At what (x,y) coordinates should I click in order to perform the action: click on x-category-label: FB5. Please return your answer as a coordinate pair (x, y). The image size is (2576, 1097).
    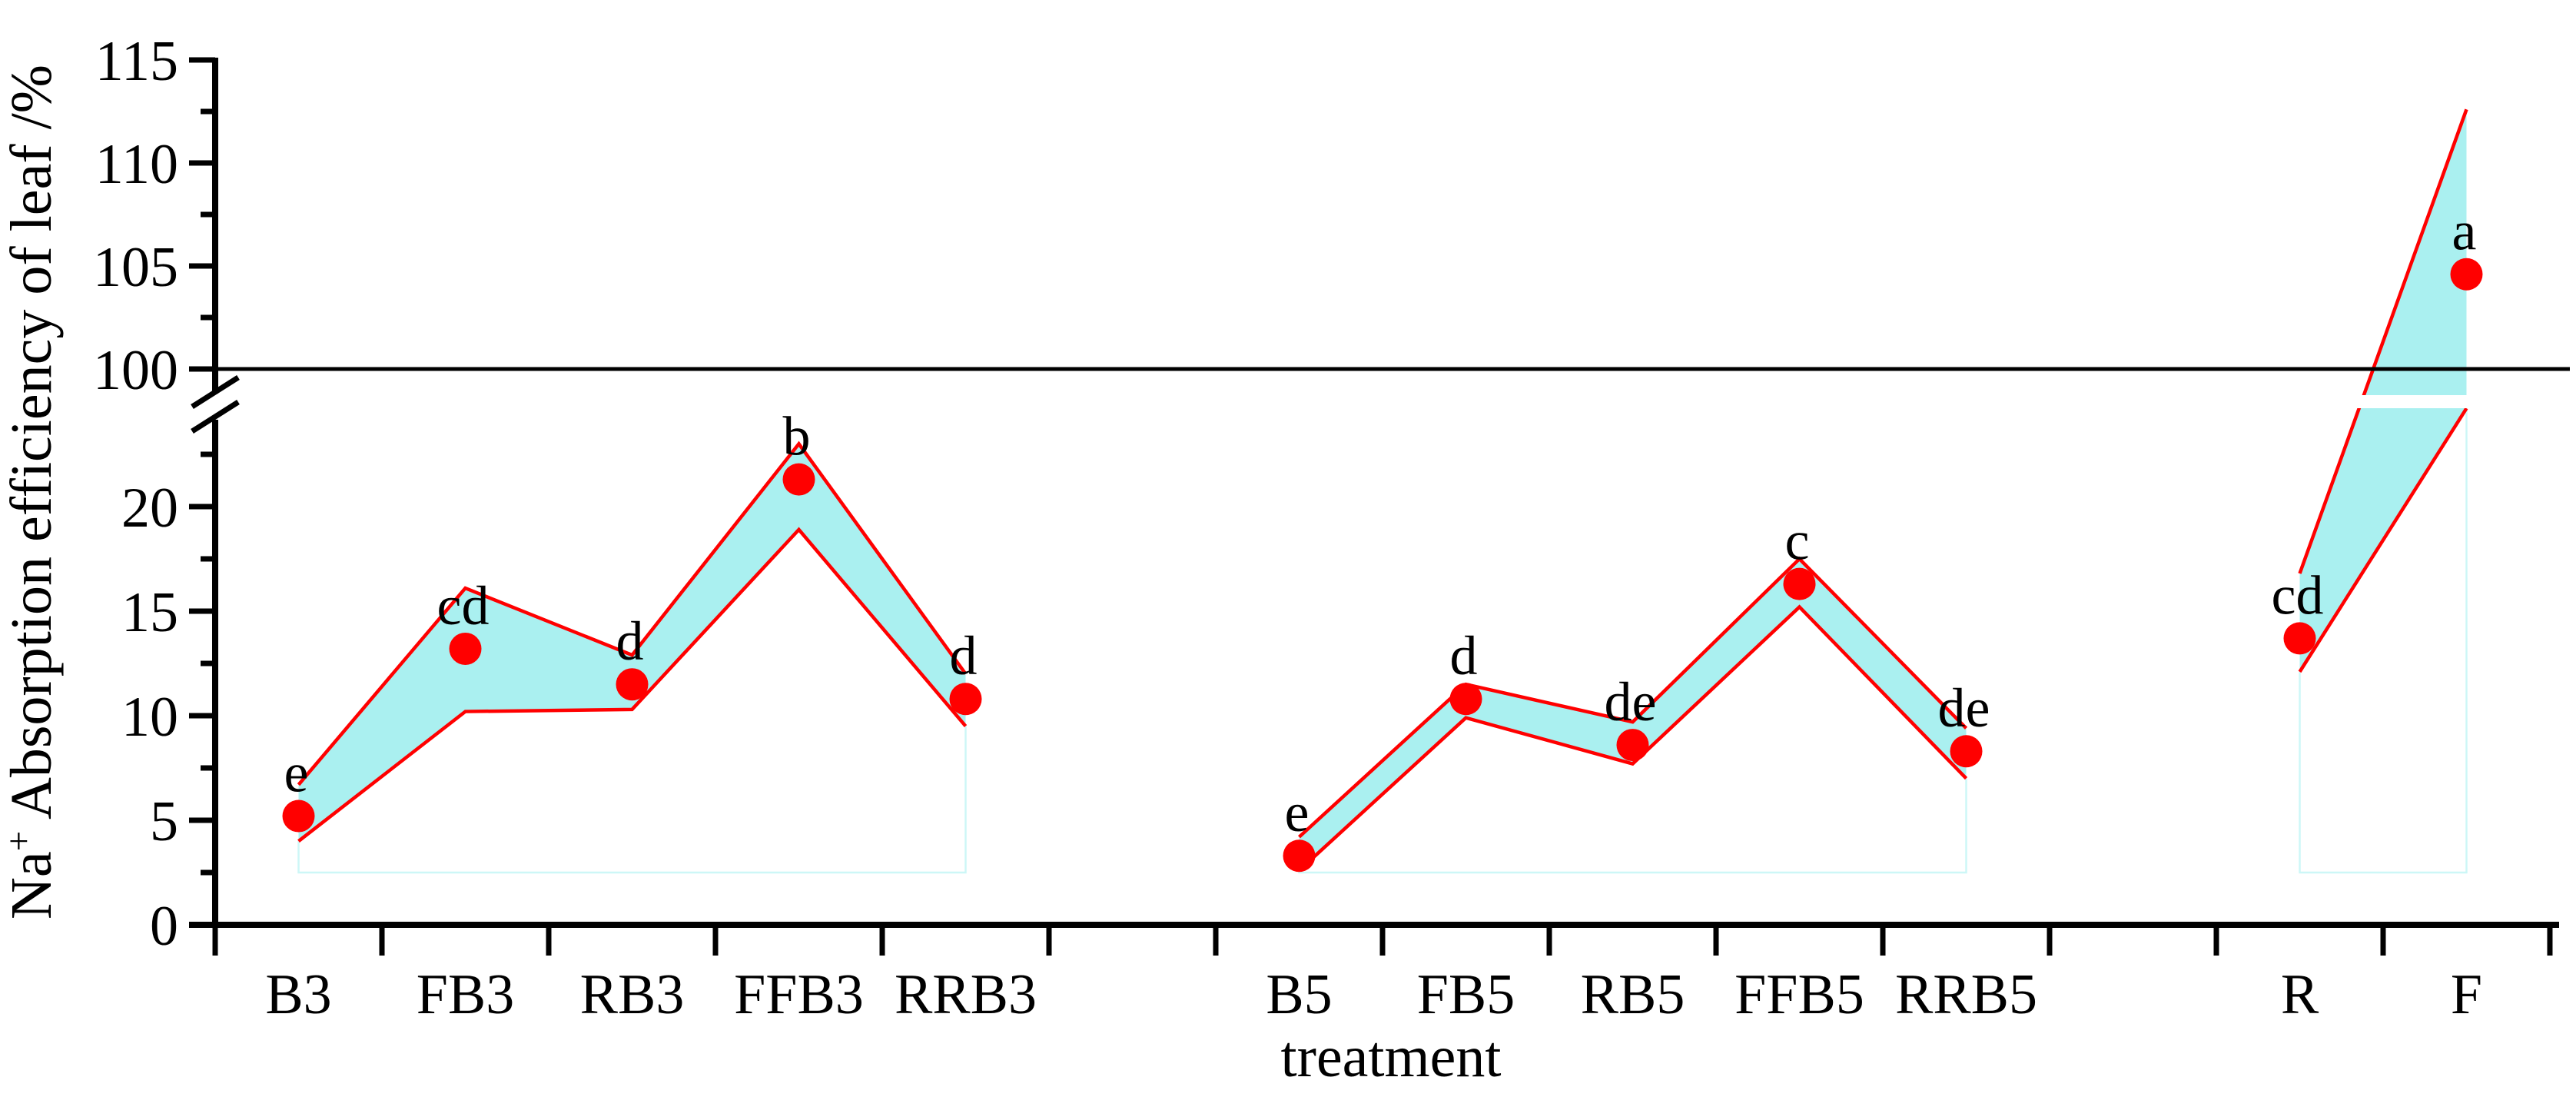
    Looking at the image, I should click on (1466, 994).